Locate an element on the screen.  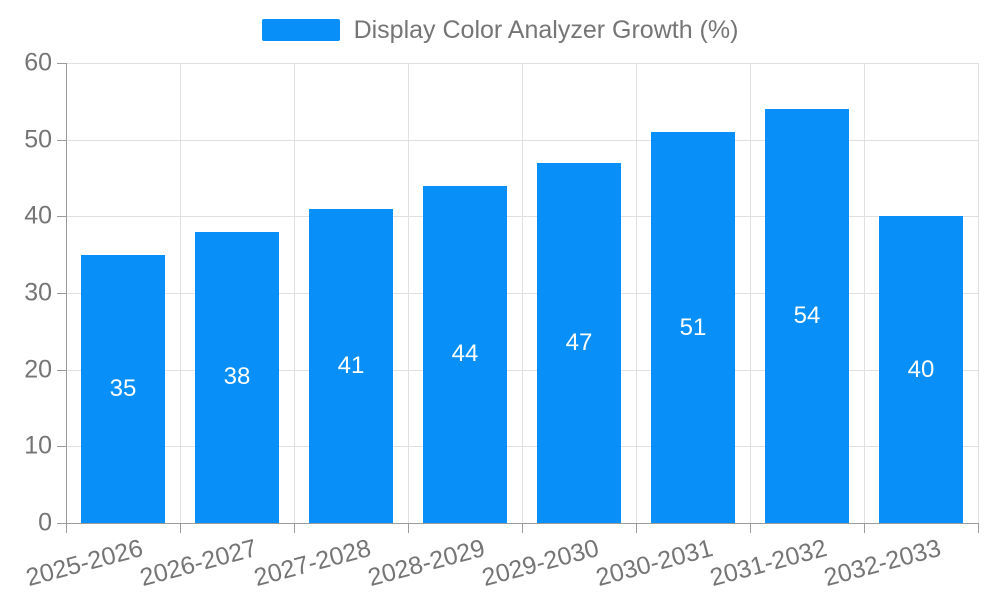
x-axis-label: 2025-2026 is located at coordinates (85, 563).